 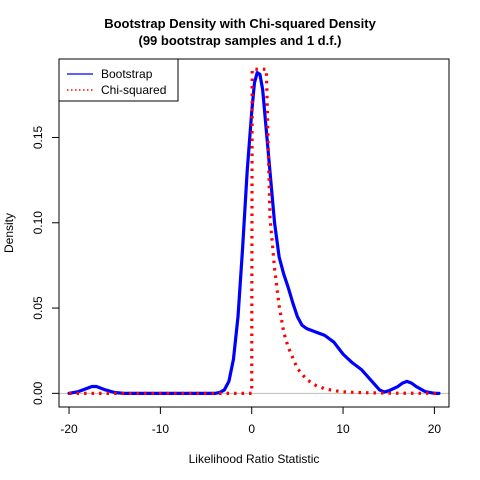 What do you see at coordinates (38, 223) in the screenshot?
I see `y-tick-label: 0.10` at bounding box center [38, 223].